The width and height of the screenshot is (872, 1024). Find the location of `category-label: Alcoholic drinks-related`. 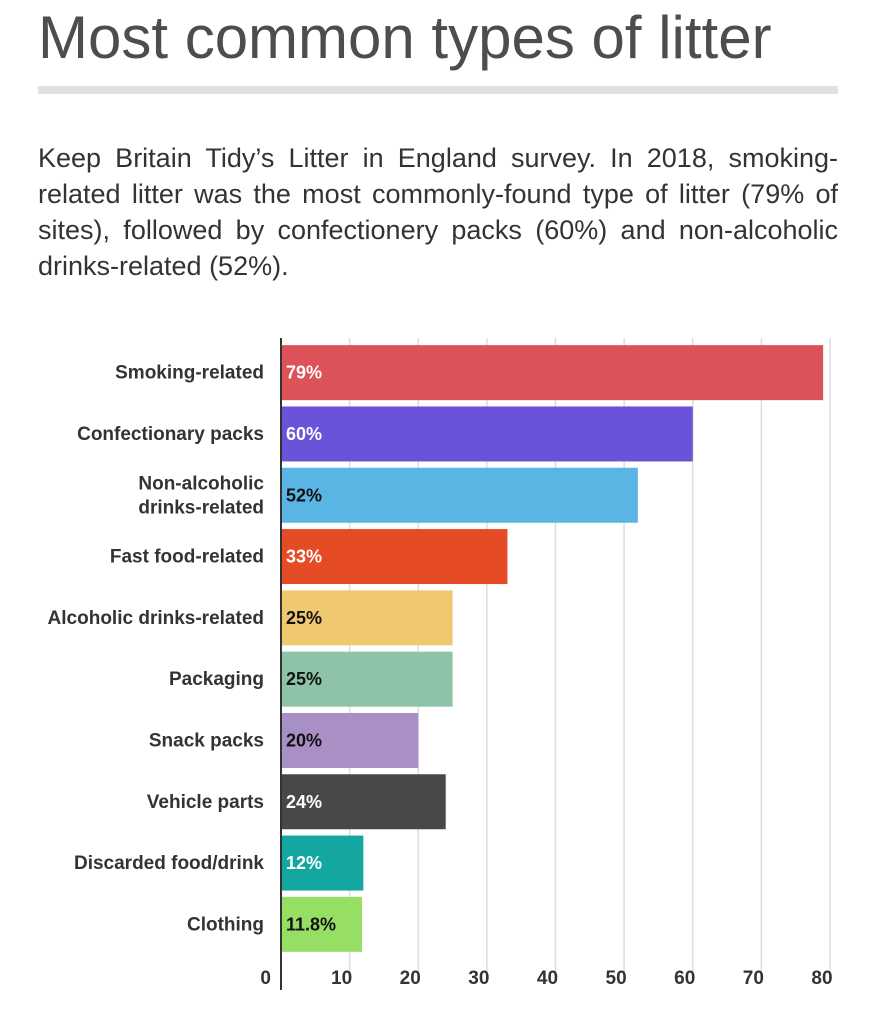

category-label: Alcoholic drinks-related is located at coordinates (156, 618).